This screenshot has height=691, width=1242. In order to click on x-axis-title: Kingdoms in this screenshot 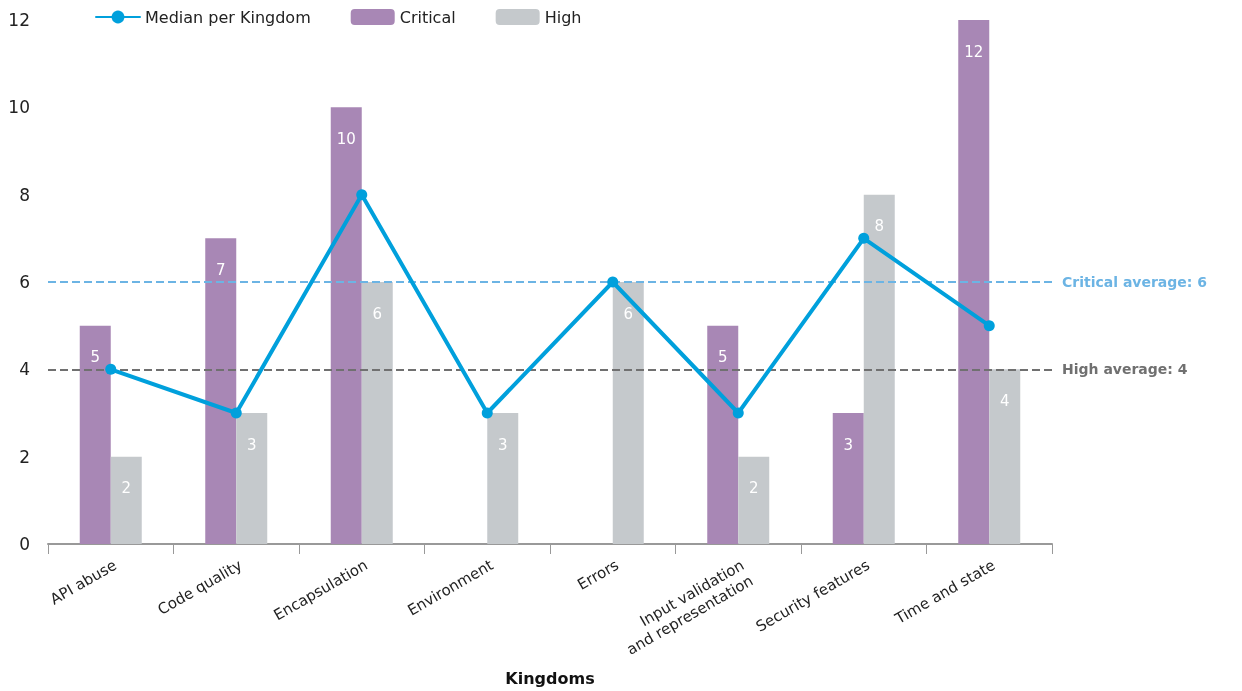, I will do `click(550, 678)`.